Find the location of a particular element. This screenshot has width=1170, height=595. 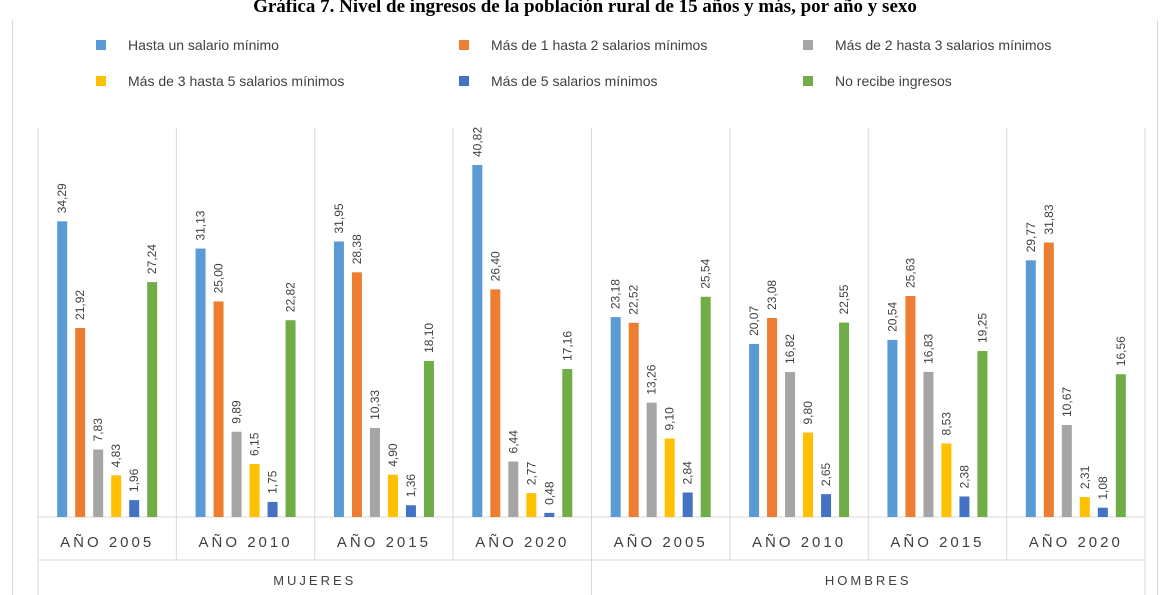

data-label: 25,54 is located at coordinates (706, 273).